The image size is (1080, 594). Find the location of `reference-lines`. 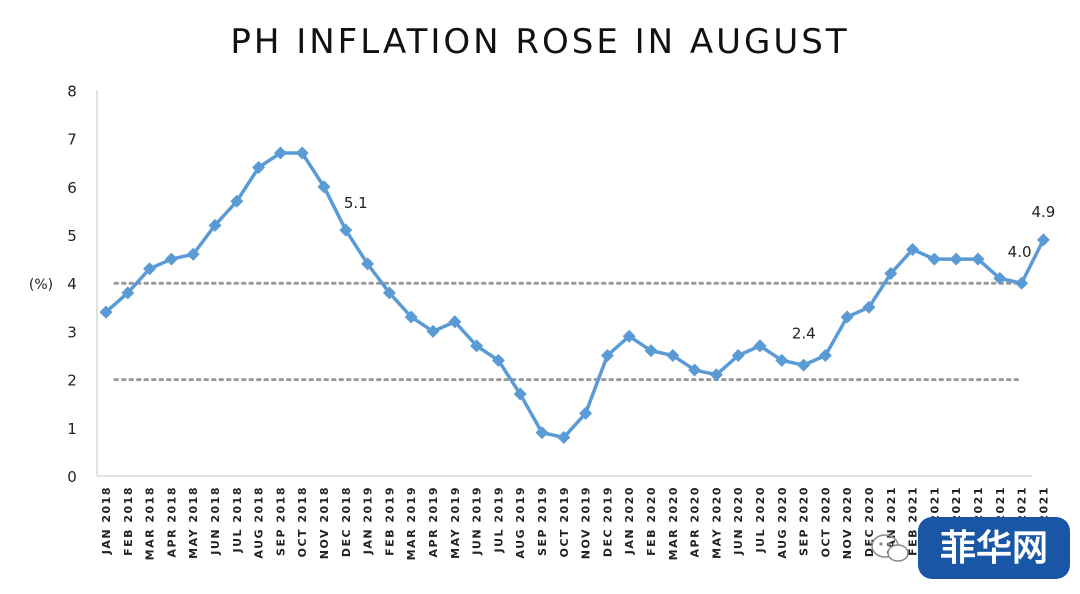

reference-lines is located at coordinates (568, 331).